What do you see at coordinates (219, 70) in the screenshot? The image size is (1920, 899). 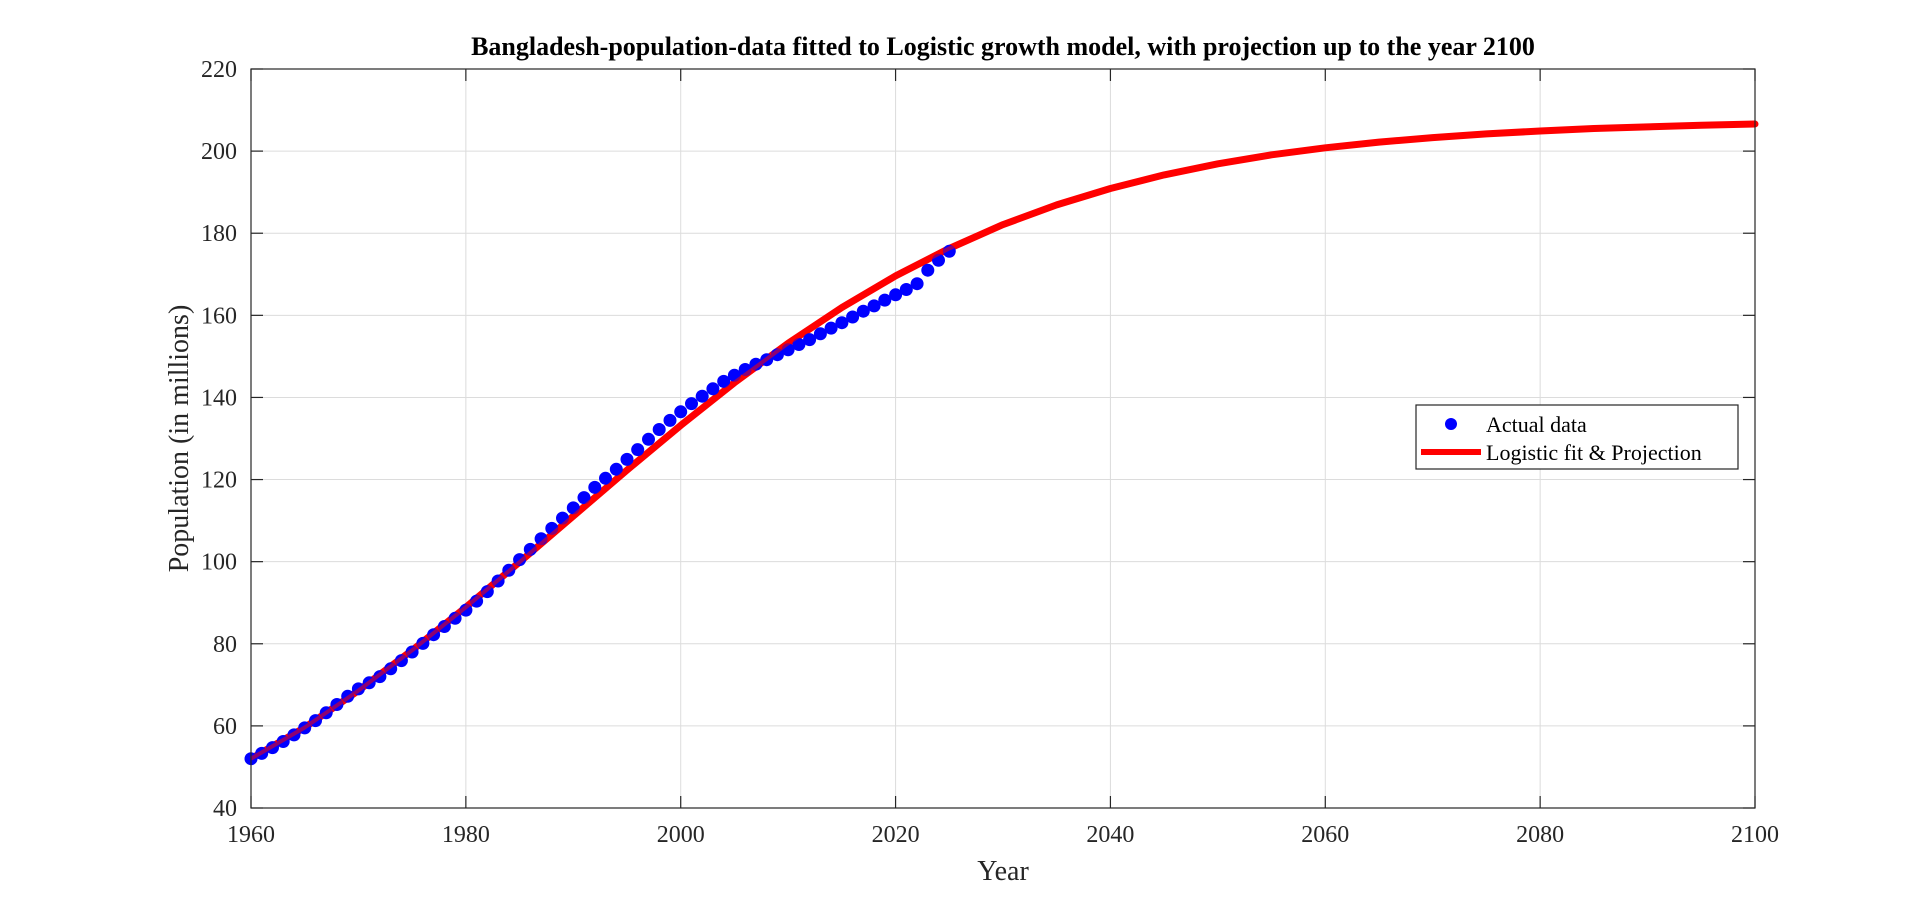 I see `y-tick-label: 220` at bounding box center [219, 70].